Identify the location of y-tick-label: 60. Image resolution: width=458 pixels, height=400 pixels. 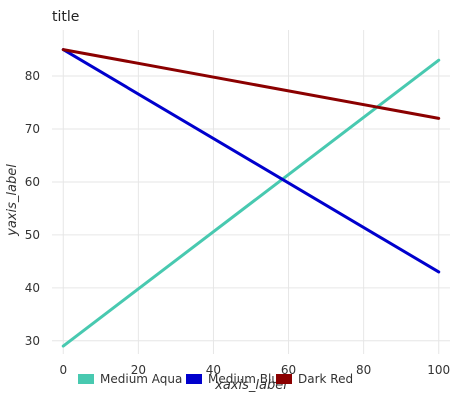
(32, 182).